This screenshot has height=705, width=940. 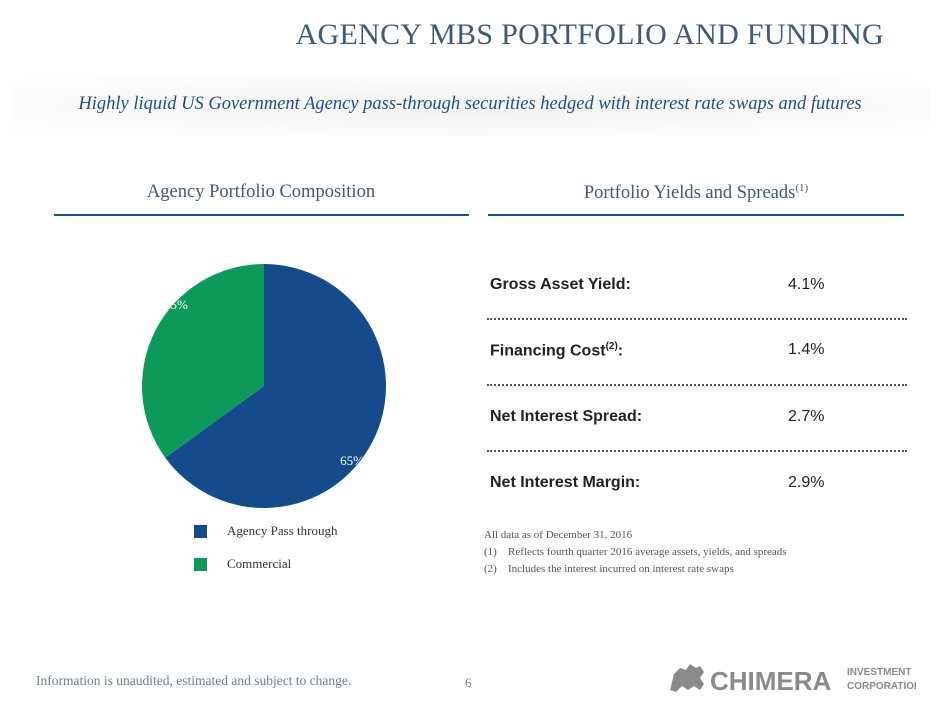 What do you see at coordinates (468, 682) in the screenshot?
I see `page-number: 6` at bounding box center [468, 682].